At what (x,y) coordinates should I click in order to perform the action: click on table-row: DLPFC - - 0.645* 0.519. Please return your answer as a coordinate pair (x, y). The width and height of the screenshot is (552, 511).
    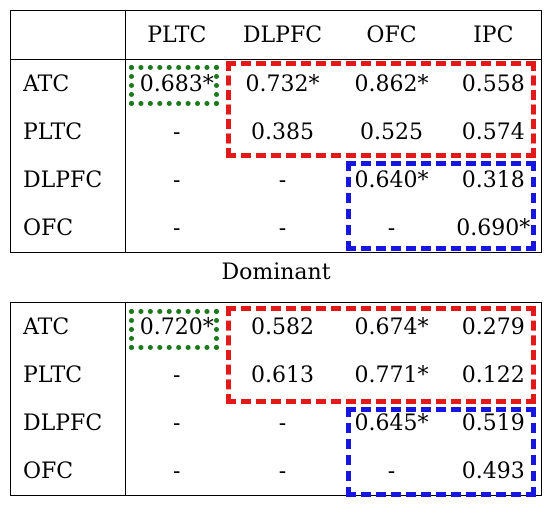
    Looking at the image, I should click on (276, 423).